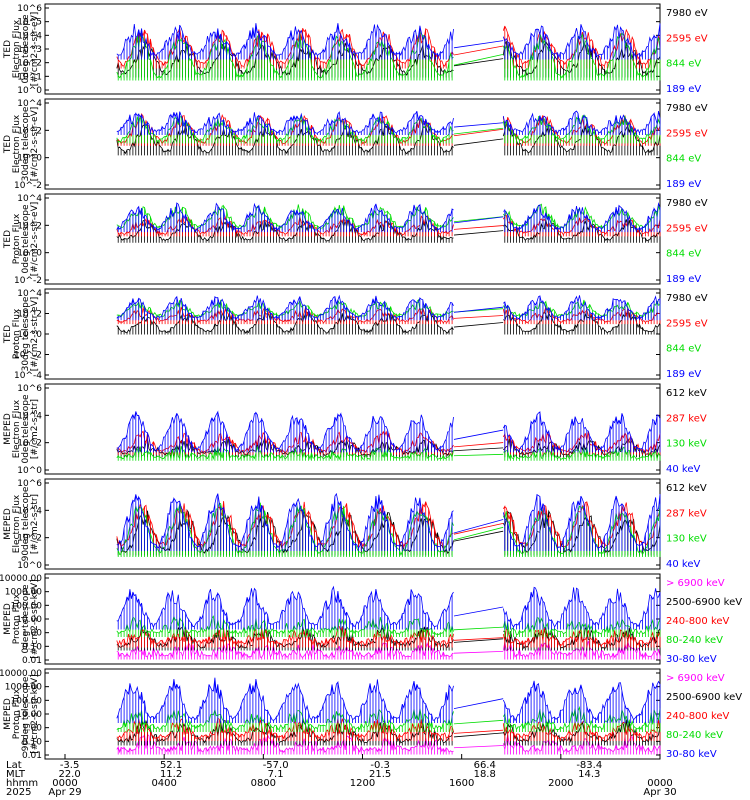  Describe the element at coordinates (35, 429) in the screenshot. I see `y-axis-label: [#/cm2-s-str]` at that location.